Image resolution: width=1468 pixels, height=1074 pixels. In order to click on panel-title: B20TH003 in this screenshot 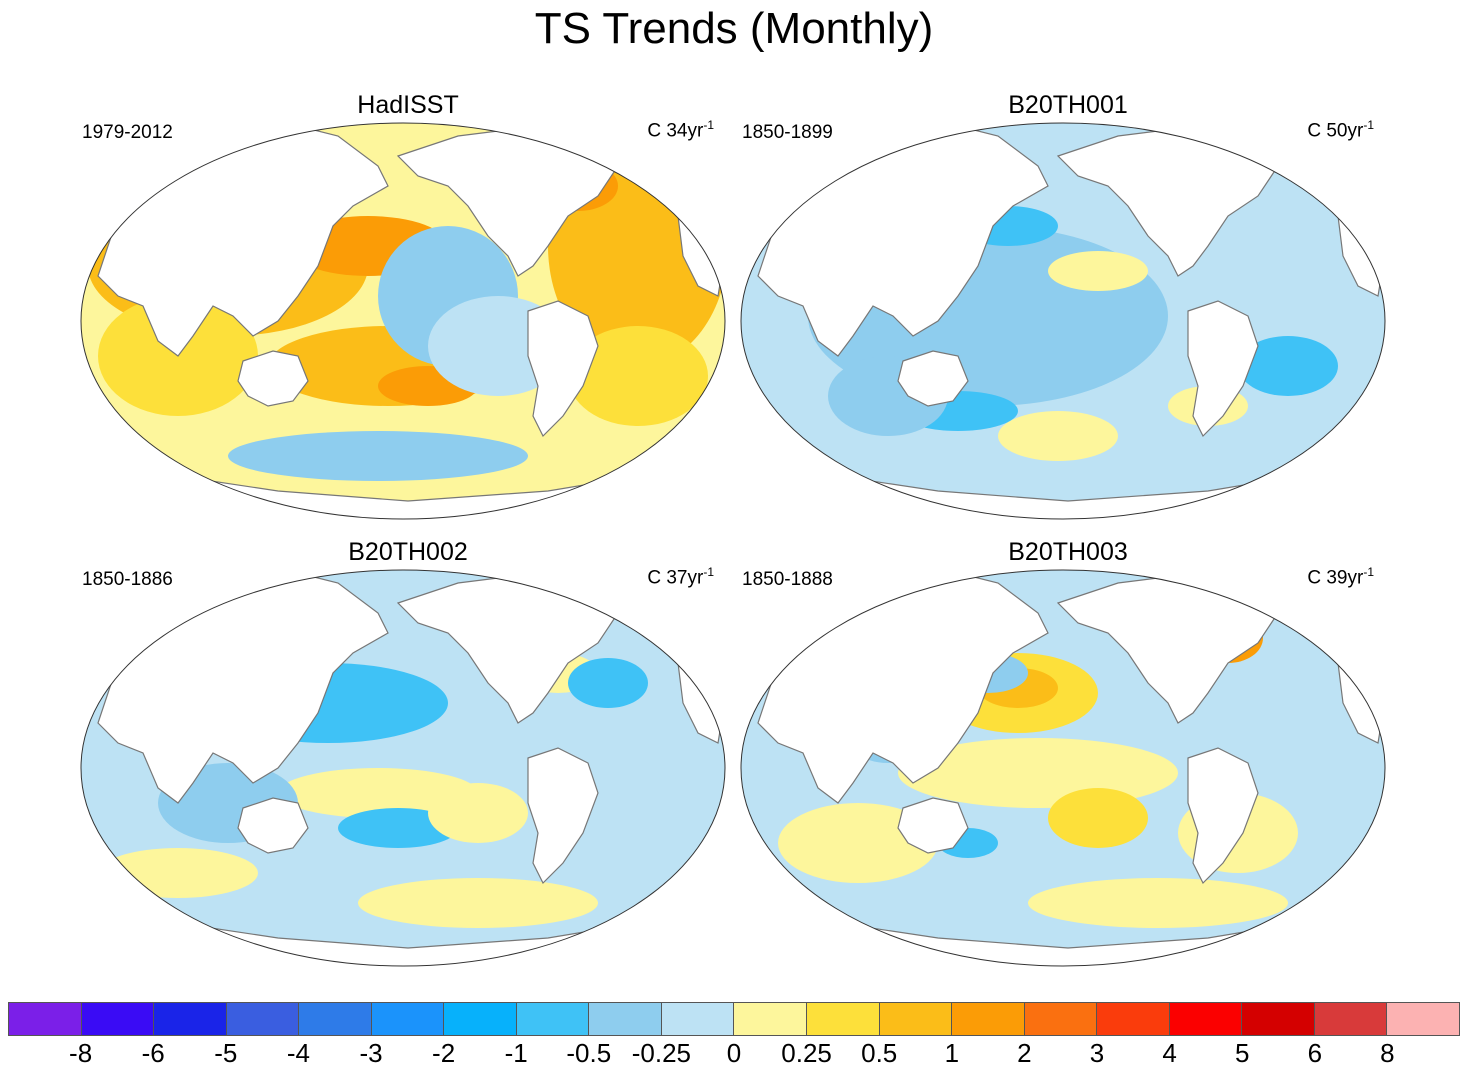, I will do `click(1068, 552)`.